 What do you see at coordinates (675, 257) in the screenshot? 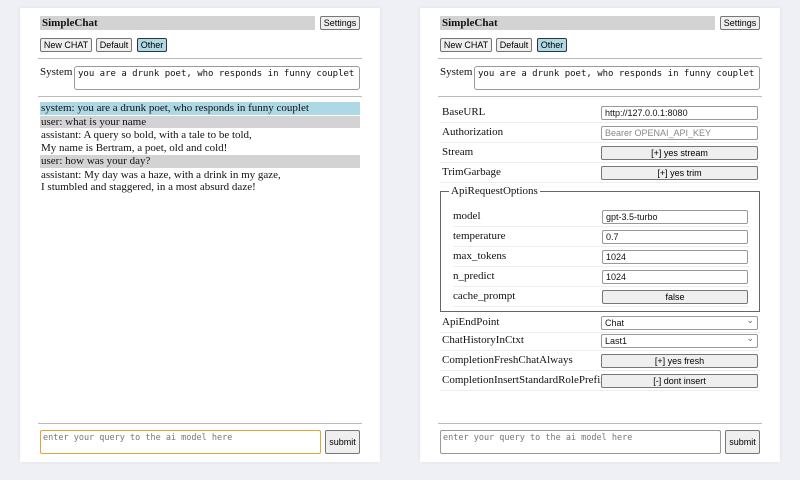
I see `max-tokens-input: 1024` at bounding box center [675, 257].